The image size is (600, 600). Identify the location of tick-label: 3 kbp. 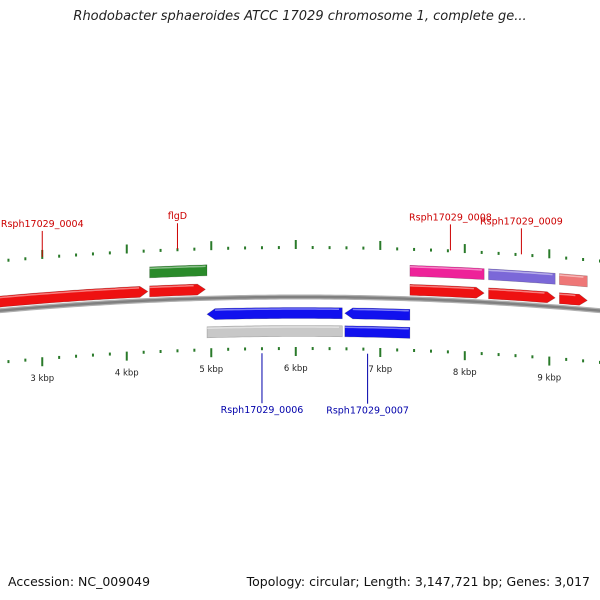
(42, 379).